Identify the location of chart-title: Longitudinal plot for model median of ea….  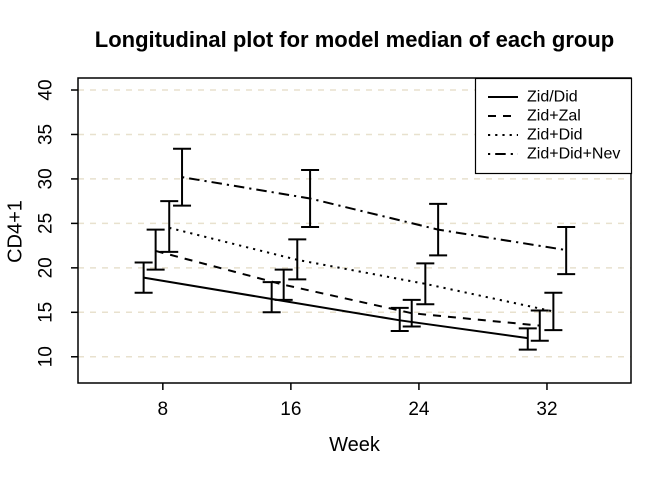
(354, 39).